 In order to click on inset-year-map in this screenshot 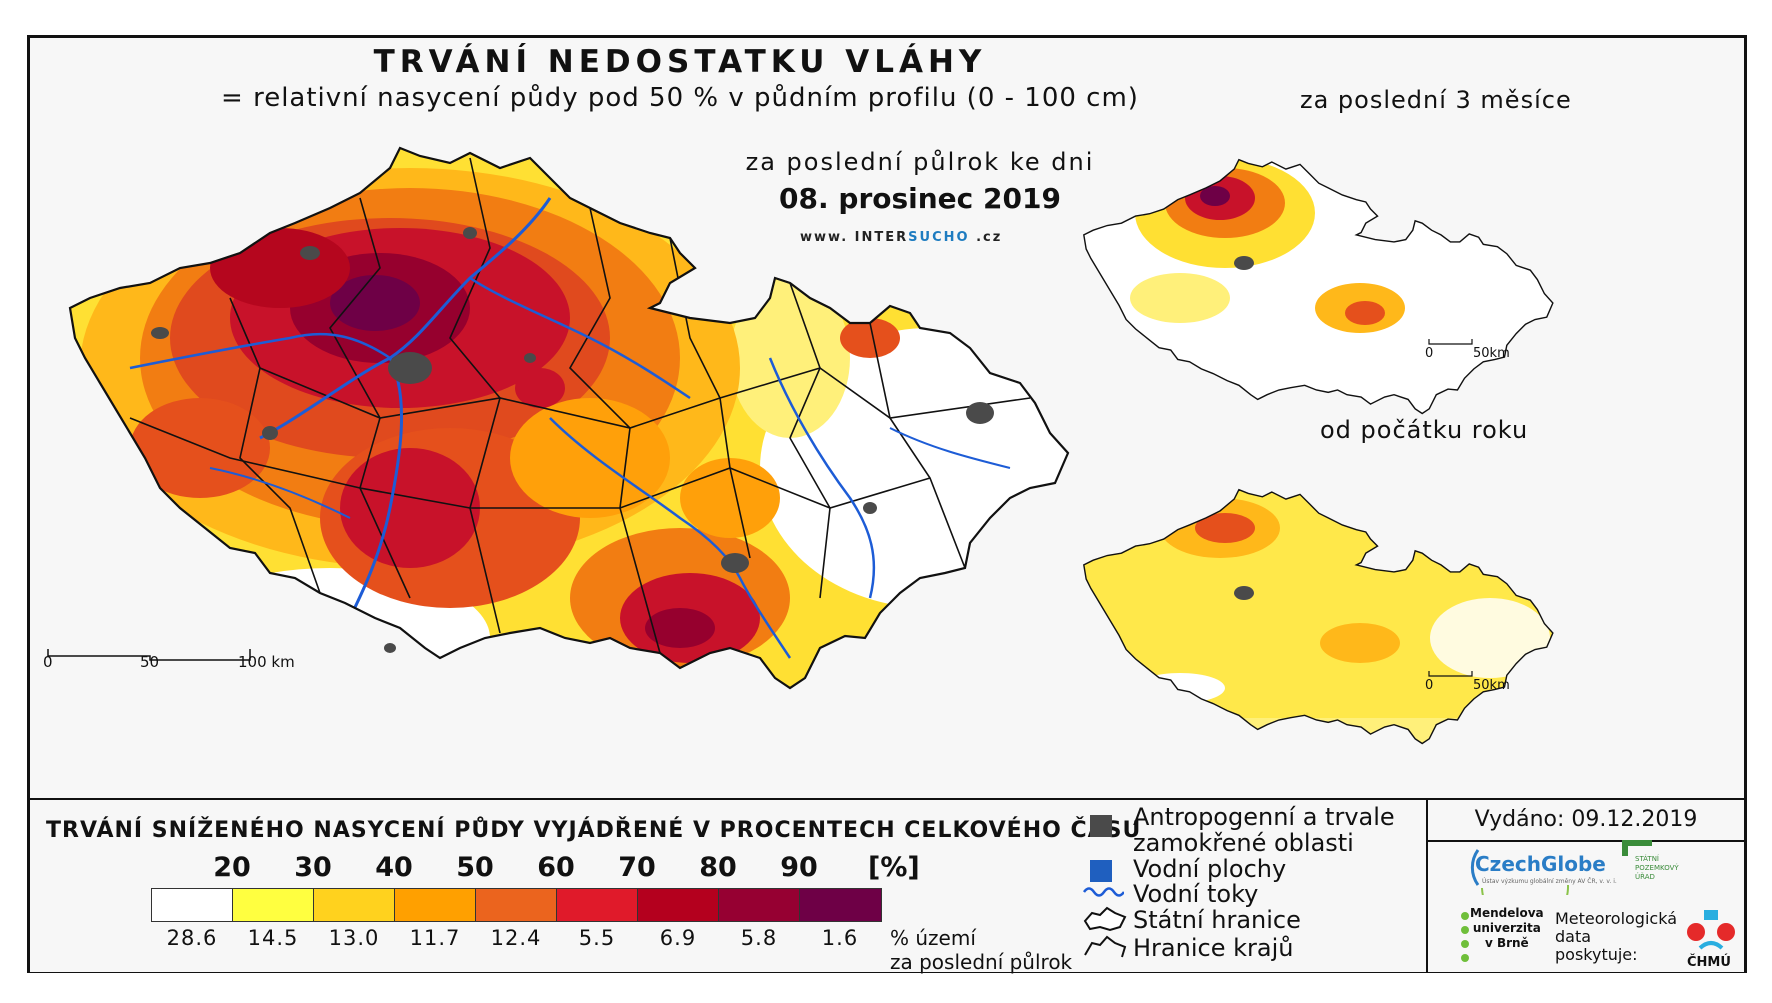, I will do `click(1318, 616)`.